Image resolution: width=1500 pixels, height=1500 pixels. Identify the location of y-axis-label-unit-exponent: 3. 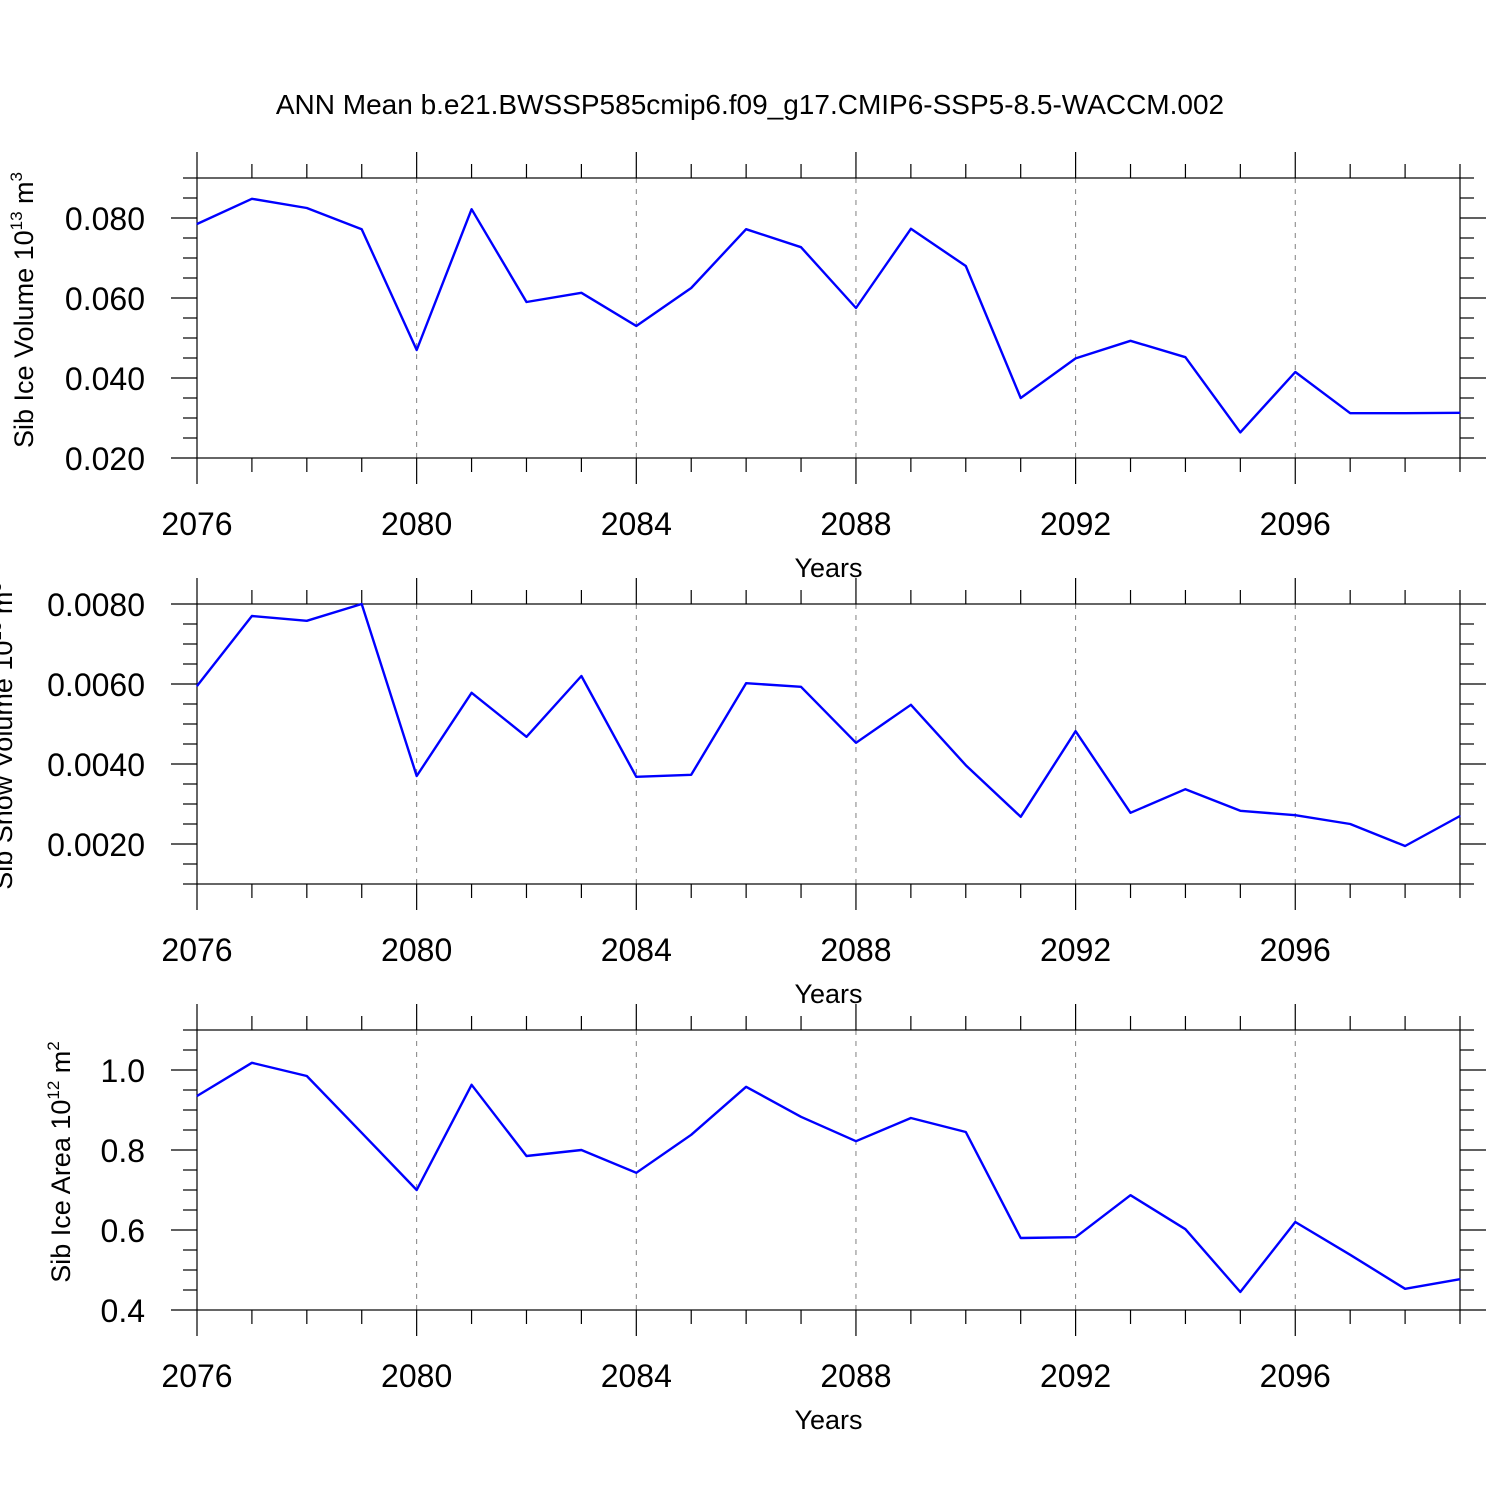
(2, 586).